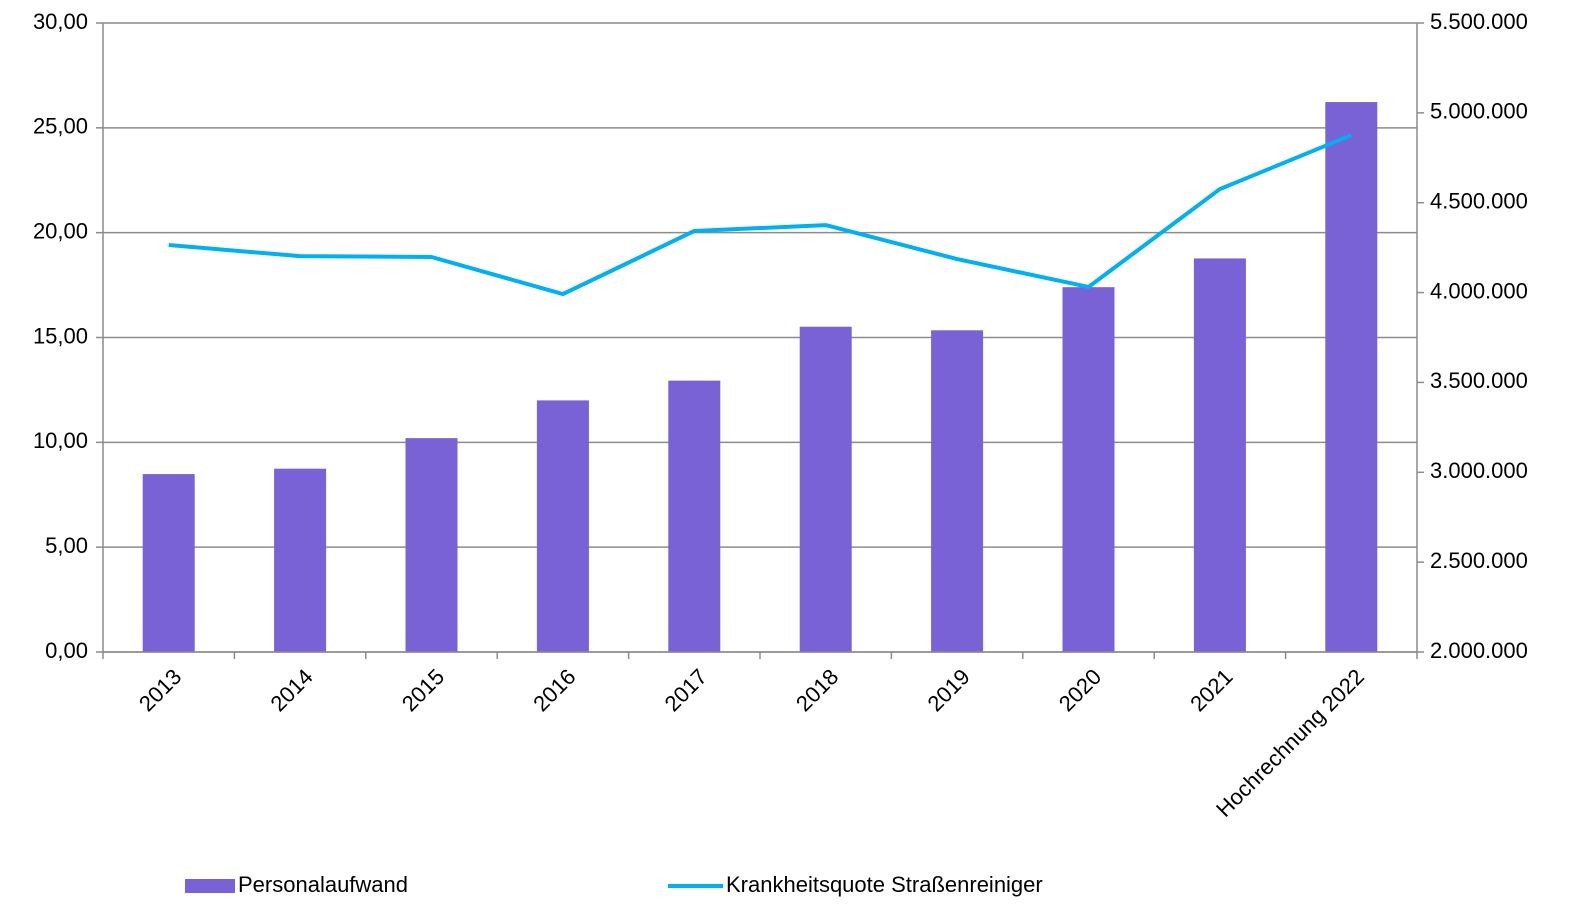 This screenshot has height=909, width=1573. What do you see at coordinates (1479, 560) in the screenshot?
I see `y2-tick-label: 2.500.000` at bounding box center [1479, 560].